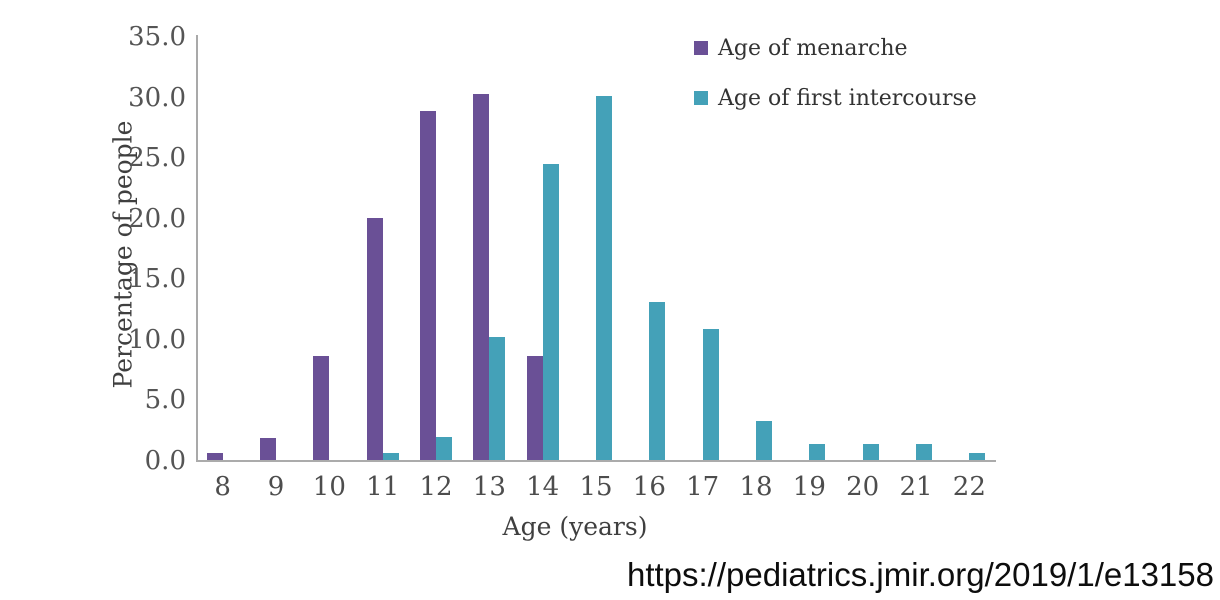 This screenshot has width=1220, height=600. What do you see at coordinates (756, 487) in the screenshot?
I see `x-tick-label: 18` at bounding box center [756, 487].